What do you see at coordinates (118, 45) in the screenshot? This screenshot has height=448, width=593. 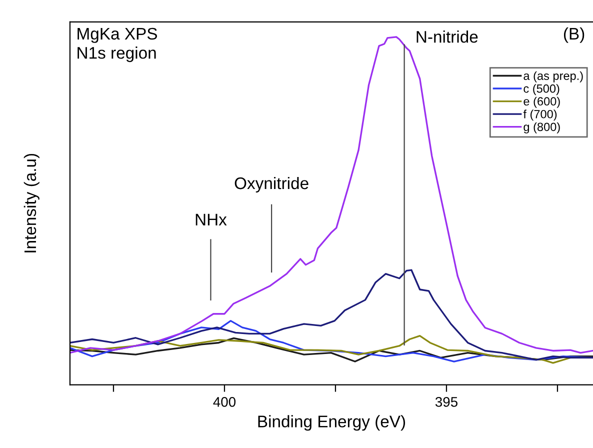 I see `annotation: MgKa XPS N1s region` at bounding box center [118, 45].